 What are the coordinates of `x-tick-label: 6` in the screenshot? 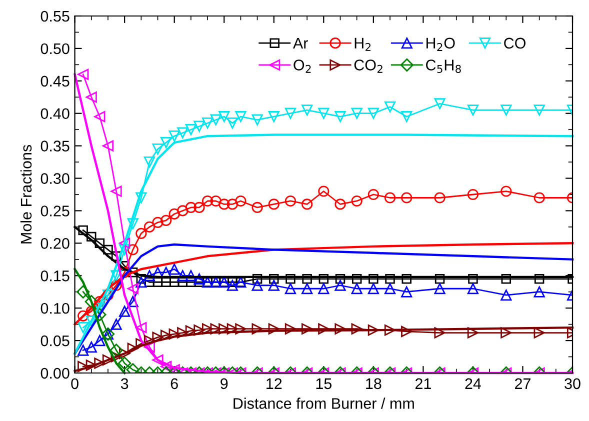 It's located at (174, 384).